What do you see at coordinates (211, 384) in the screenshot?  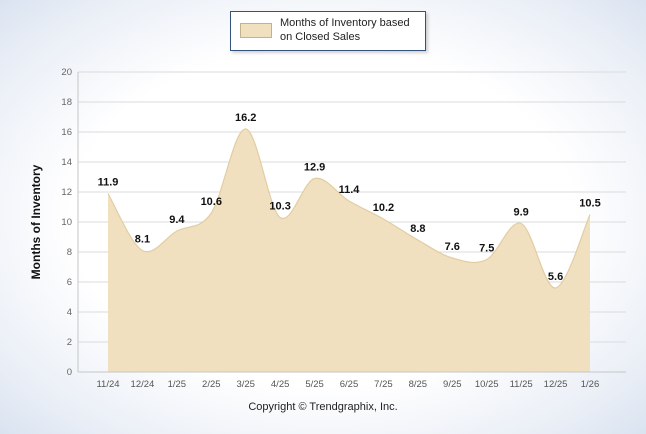 I see `x-tick-label: 2/25` at bounding box center [211, 384].